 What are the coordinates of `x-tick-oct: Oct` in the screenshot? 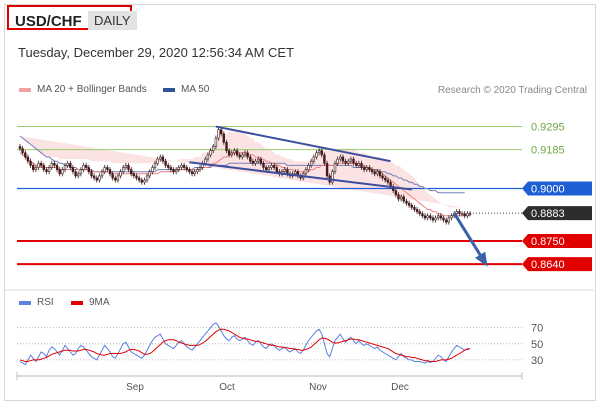 It's located at (227, 387).